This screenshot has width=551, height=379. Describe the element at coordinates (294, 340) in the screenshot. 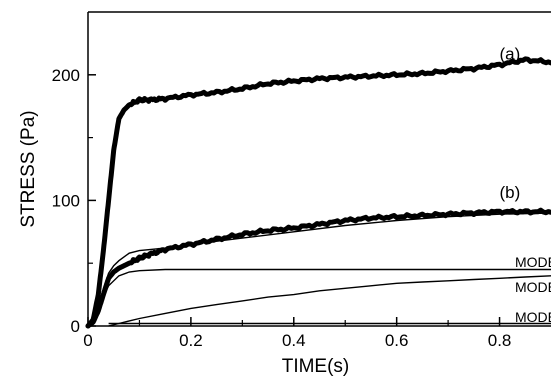

I see `x-tick-label: 0.4` at that location.